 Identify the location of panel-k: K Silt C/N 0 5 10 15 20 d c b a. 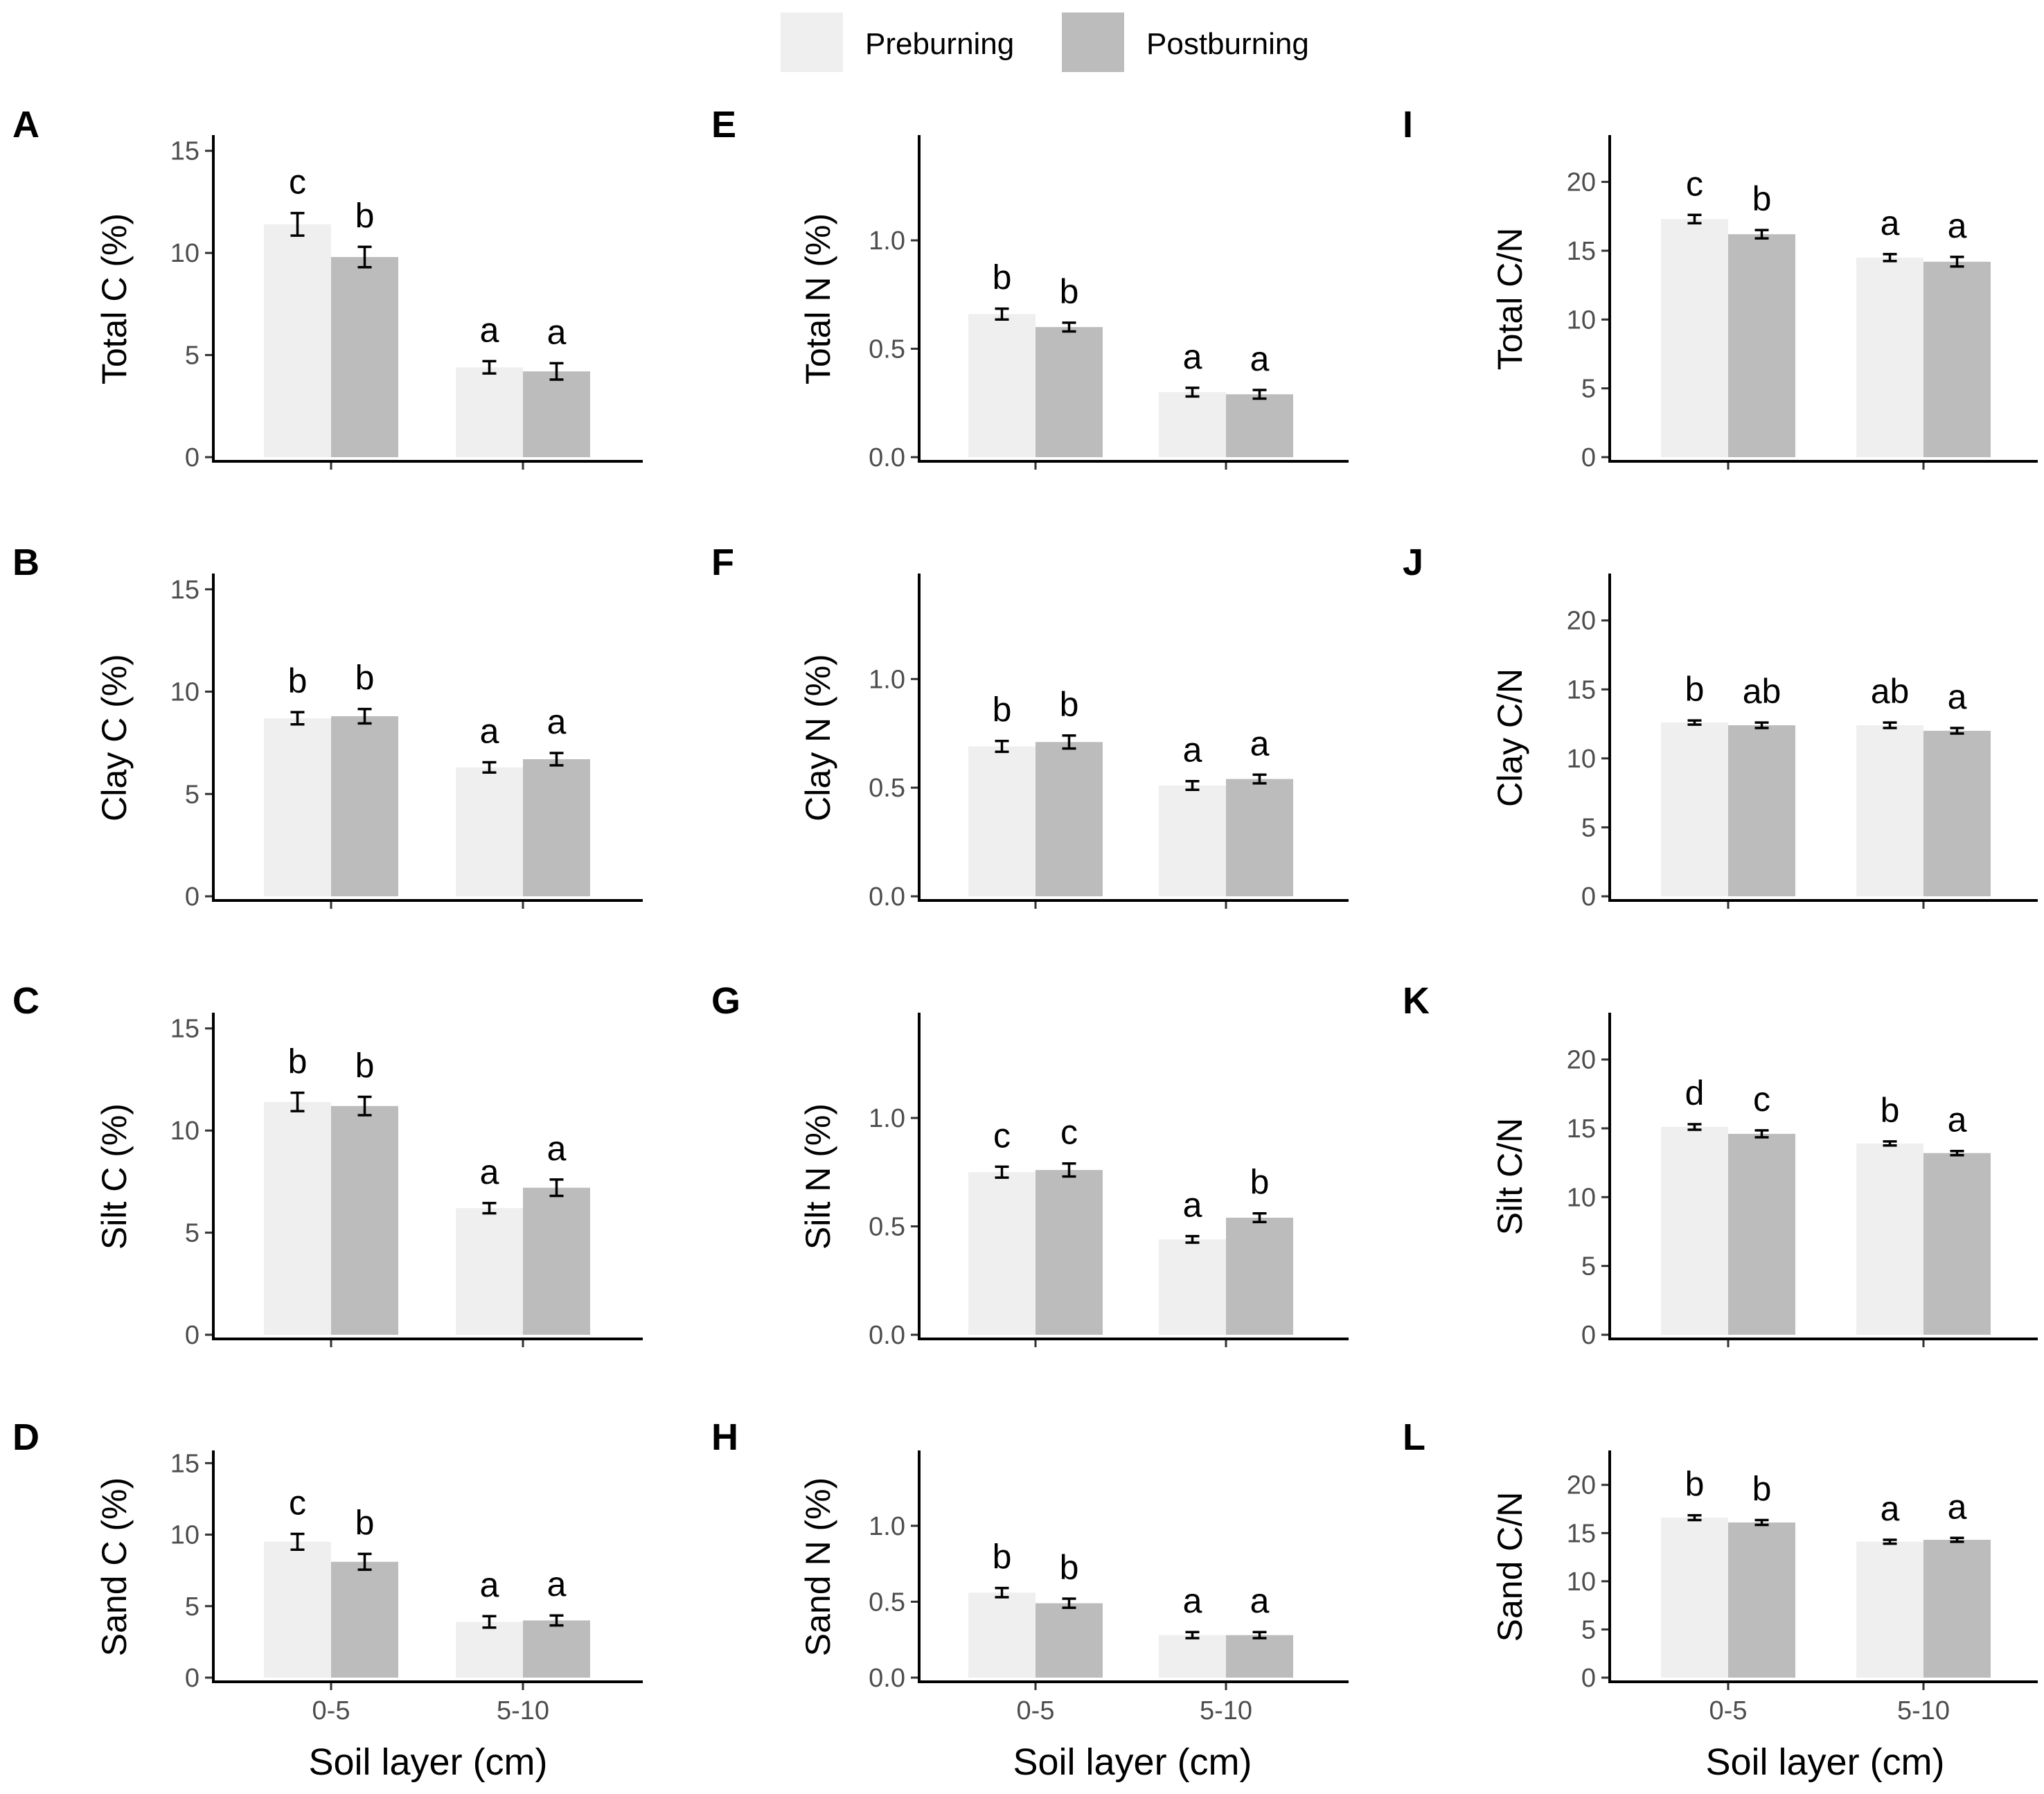
(1720, 1165).